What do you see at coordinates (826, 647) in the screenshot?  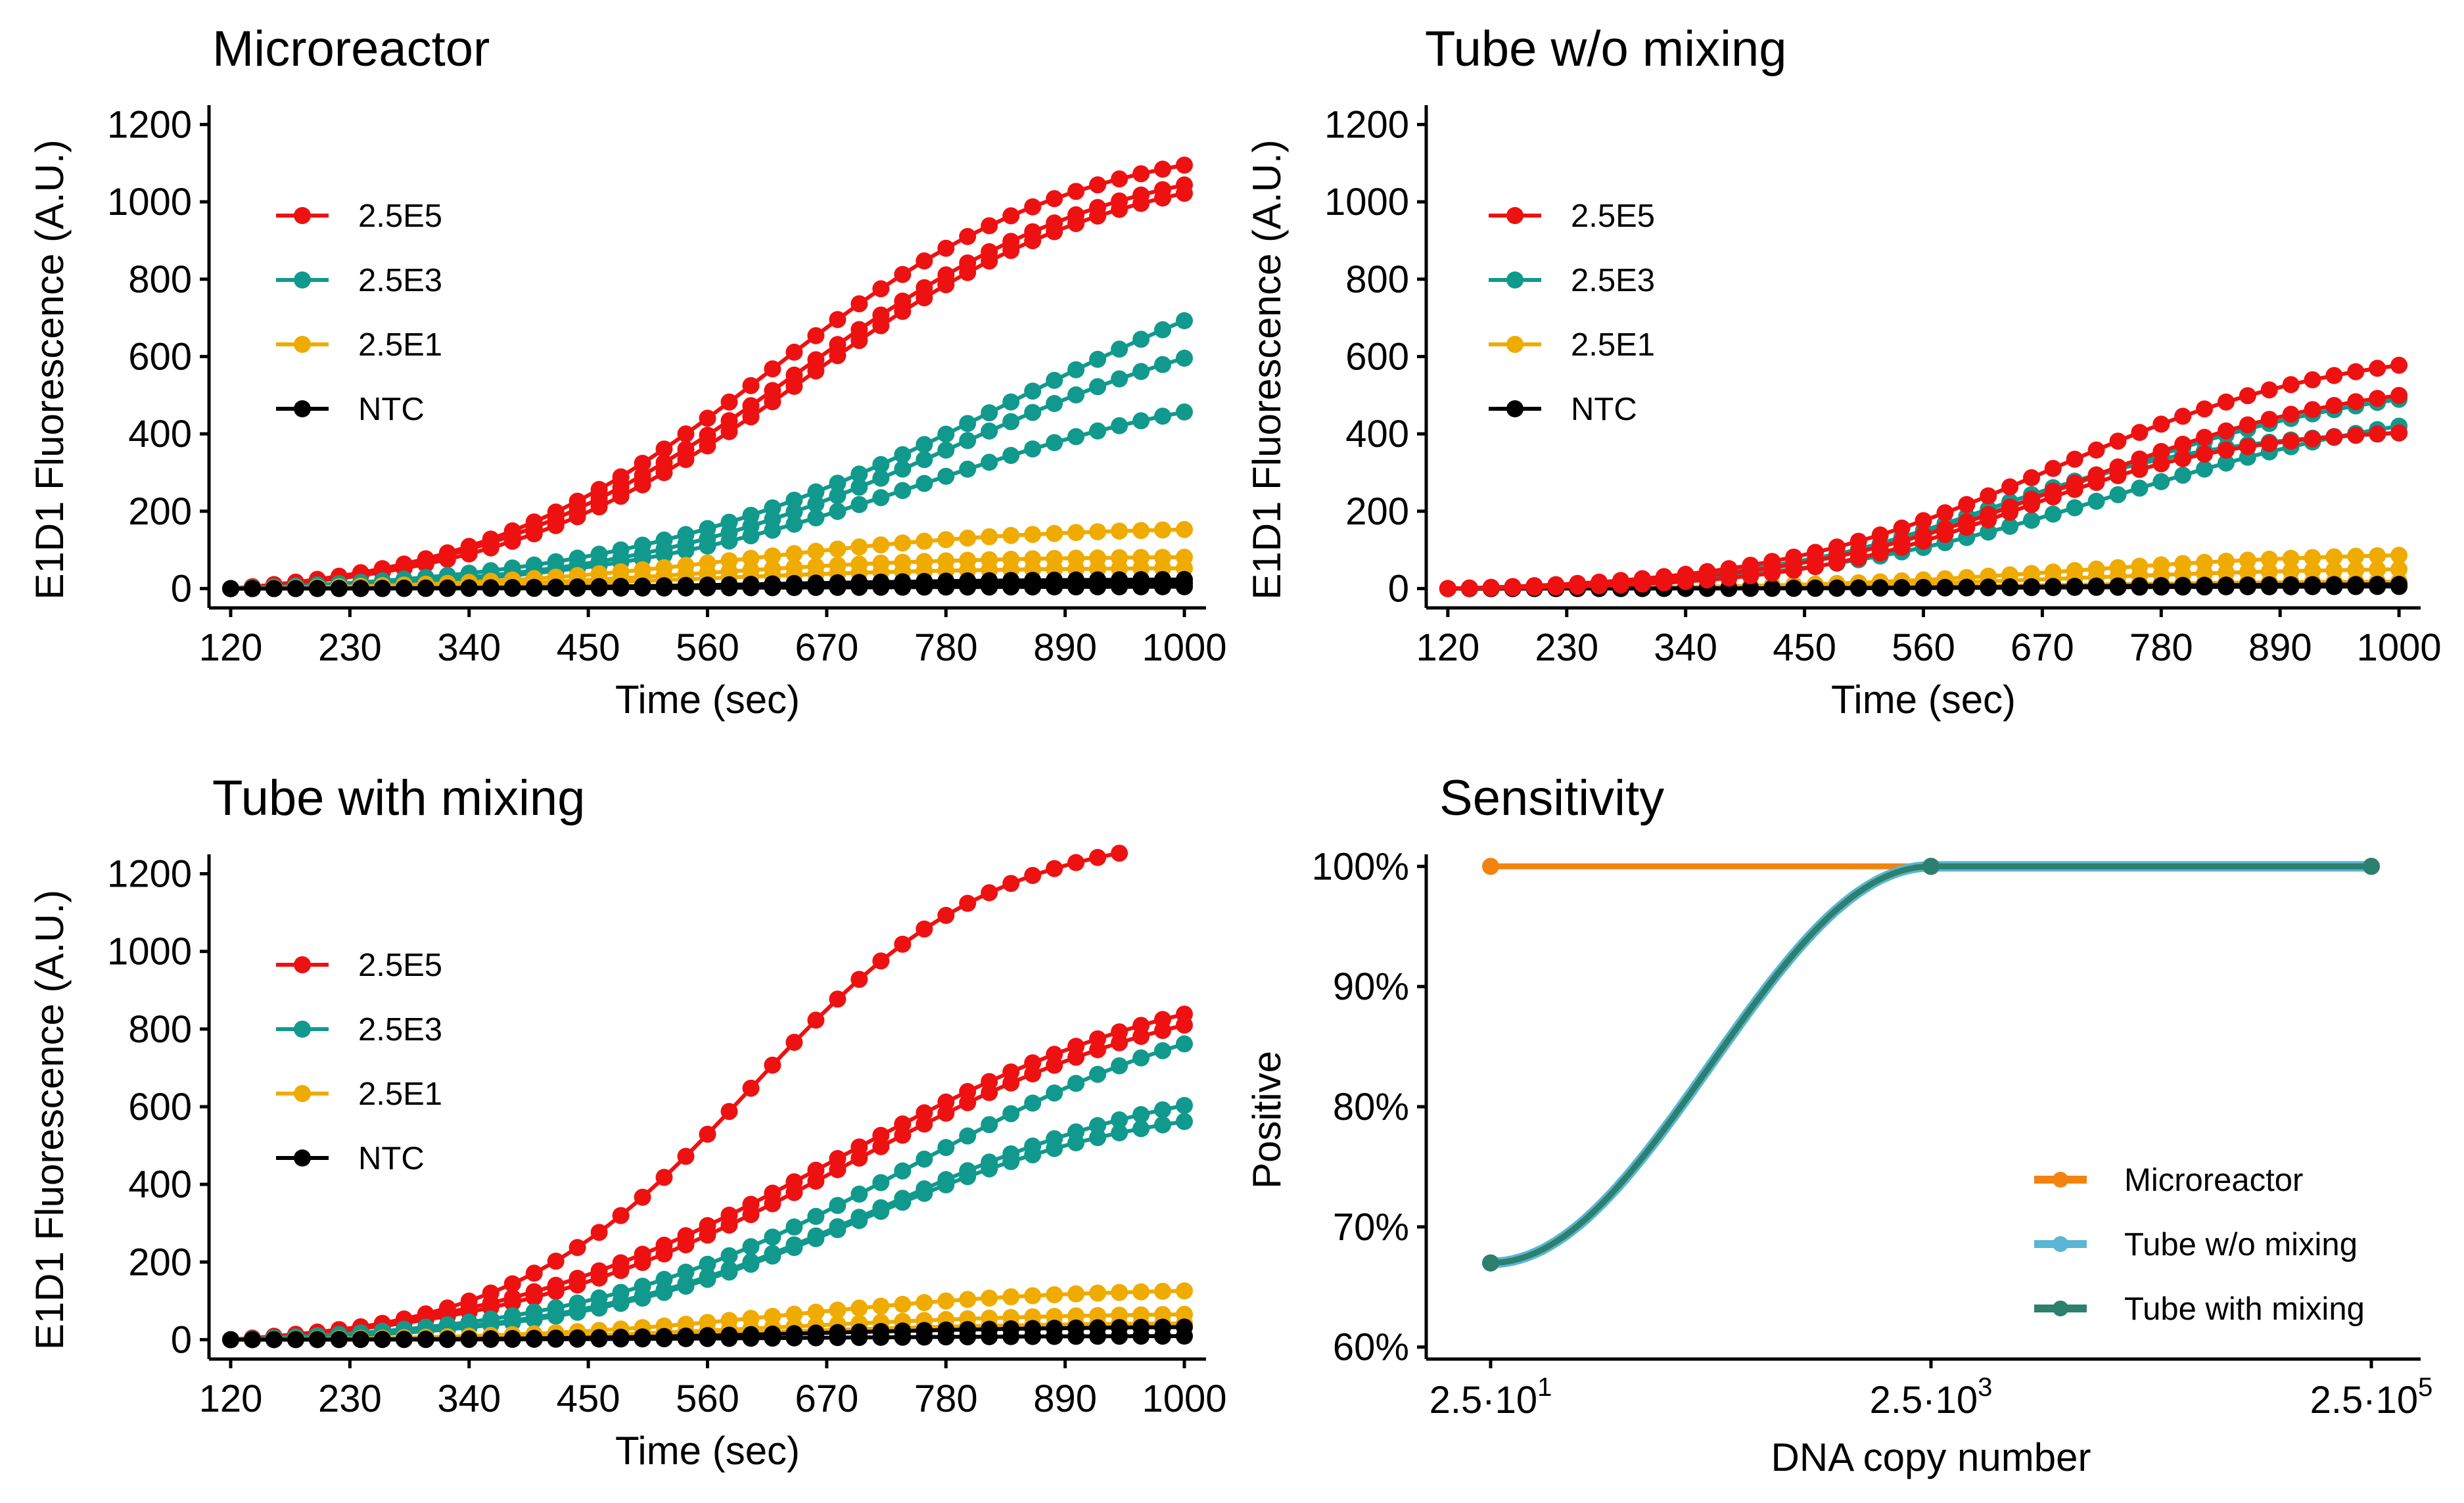 I see `x-tick-label: 670` at bounding box center [826, 647].